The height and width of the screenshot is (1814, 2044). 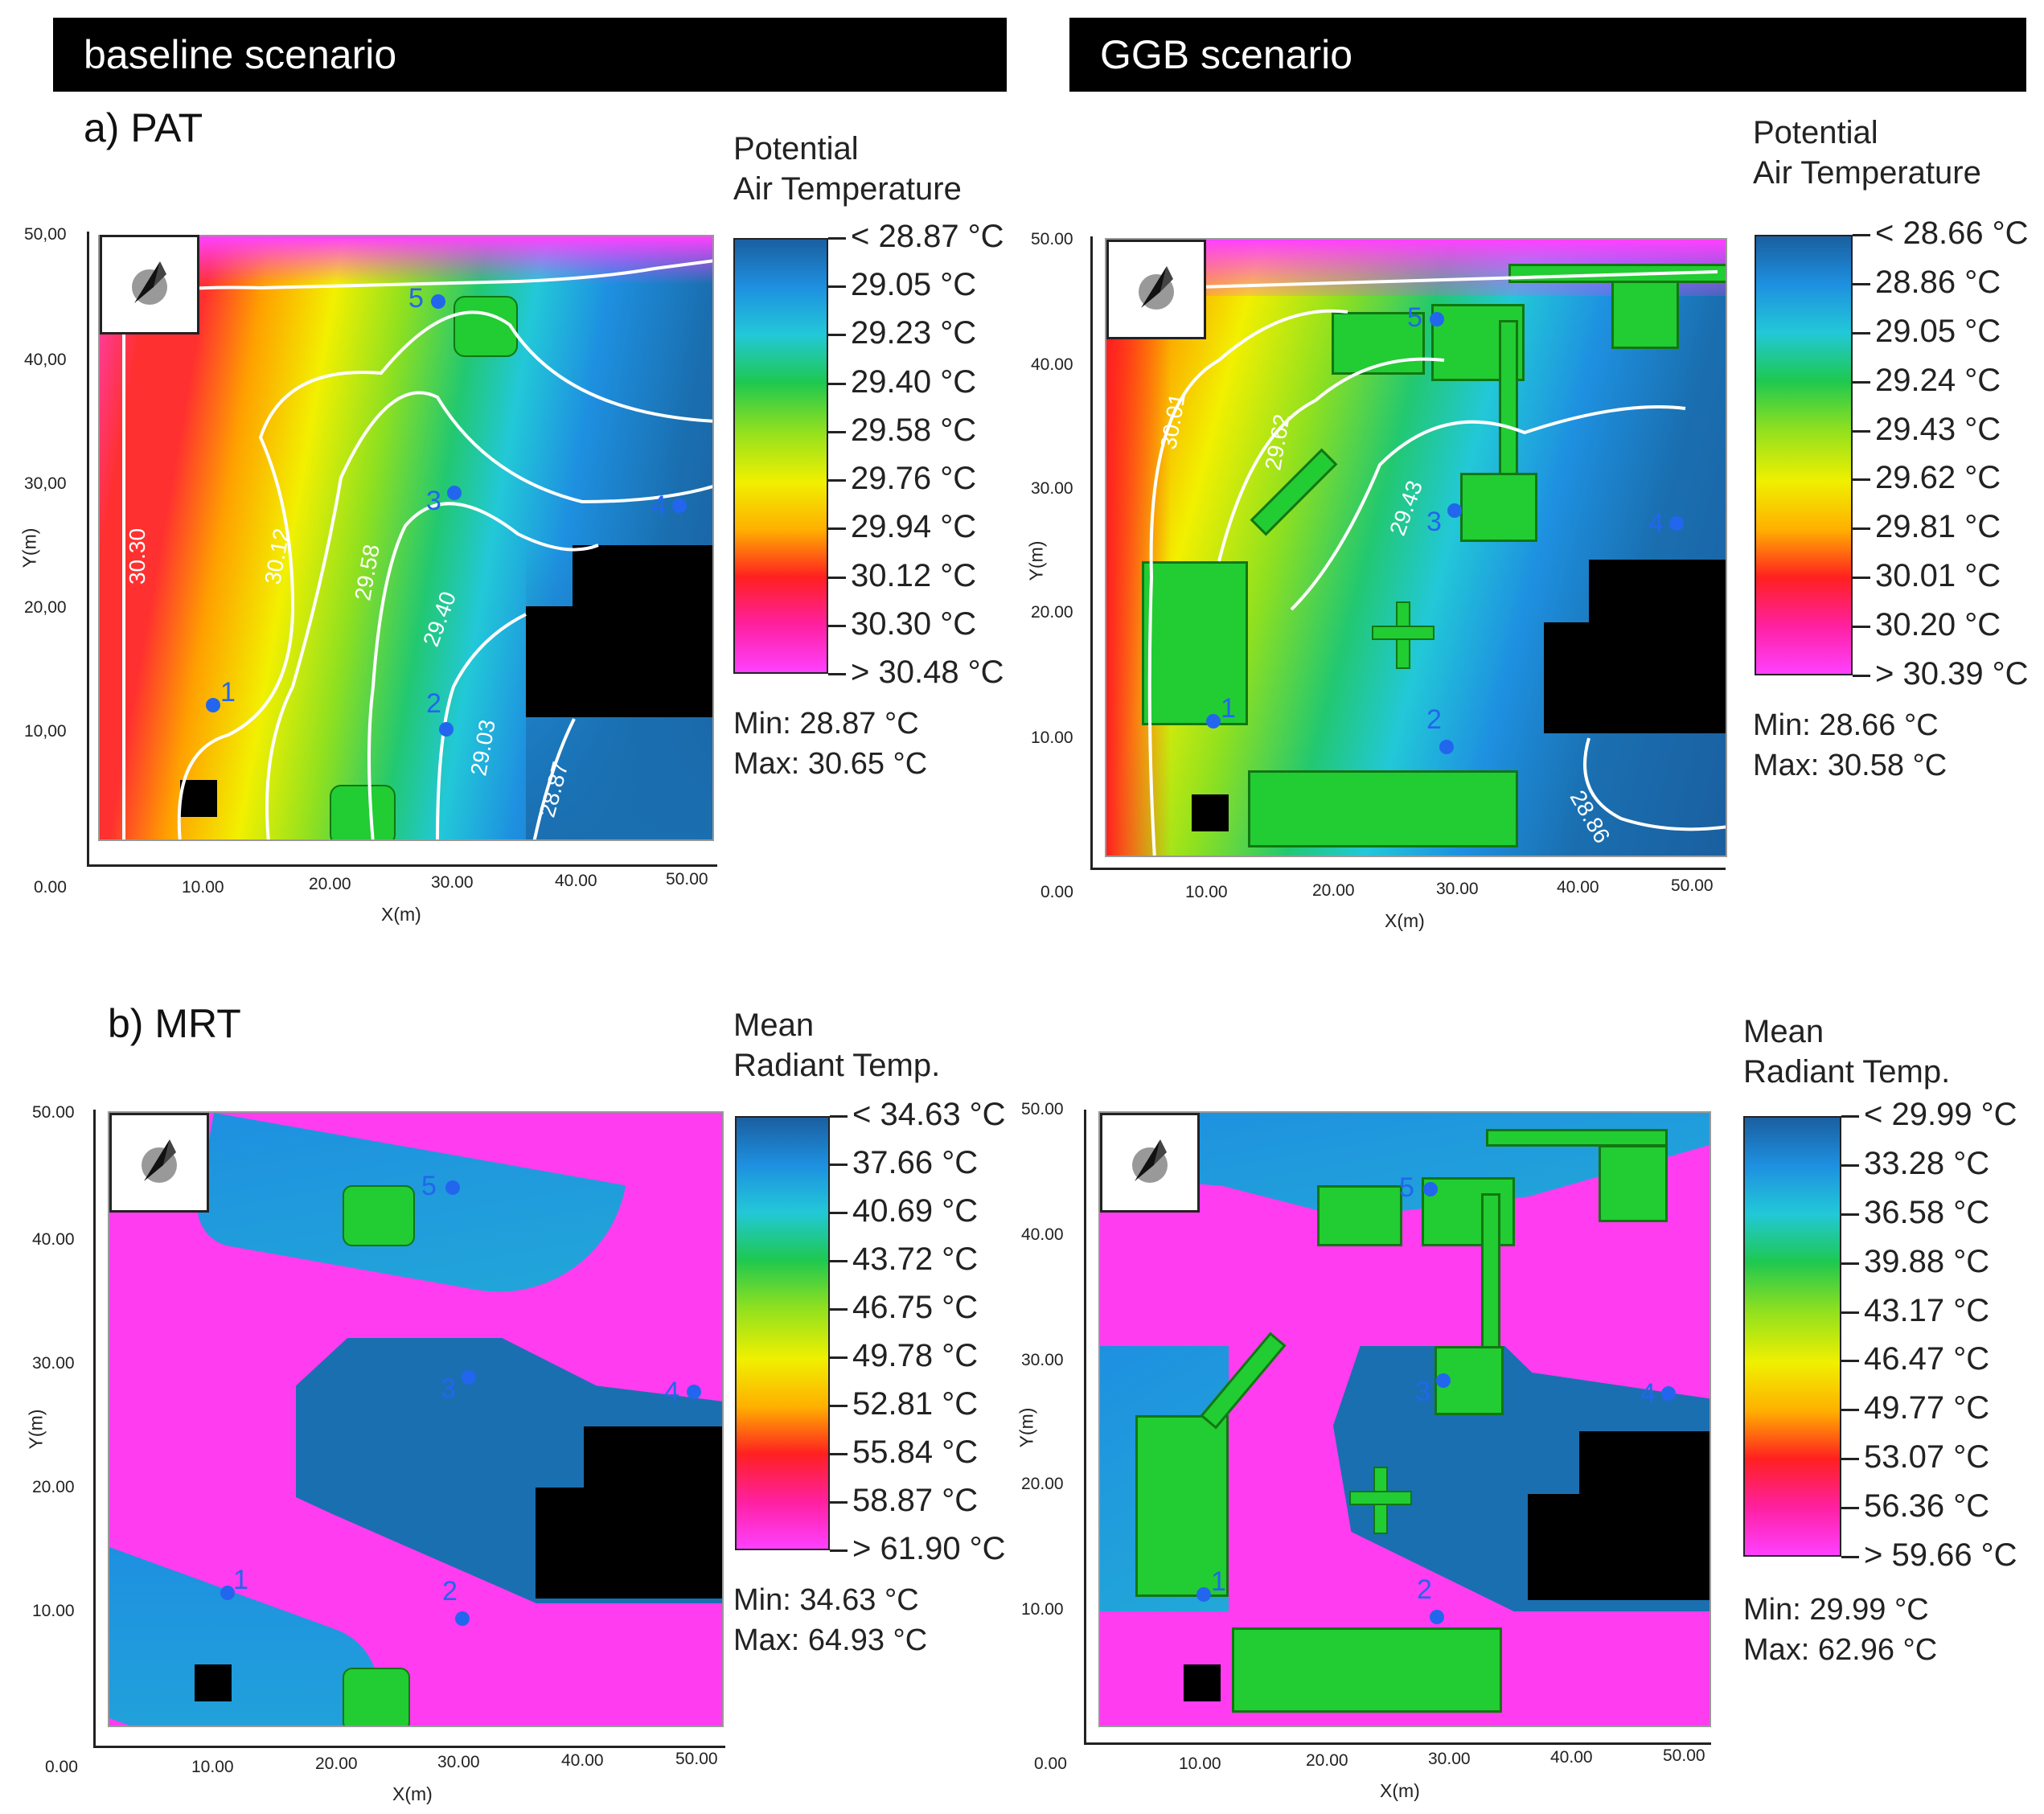 What do you see at coordinates (1195, 643) in the screenshot?
I see `green-corridor-west` at bounding box center [1195, 643].